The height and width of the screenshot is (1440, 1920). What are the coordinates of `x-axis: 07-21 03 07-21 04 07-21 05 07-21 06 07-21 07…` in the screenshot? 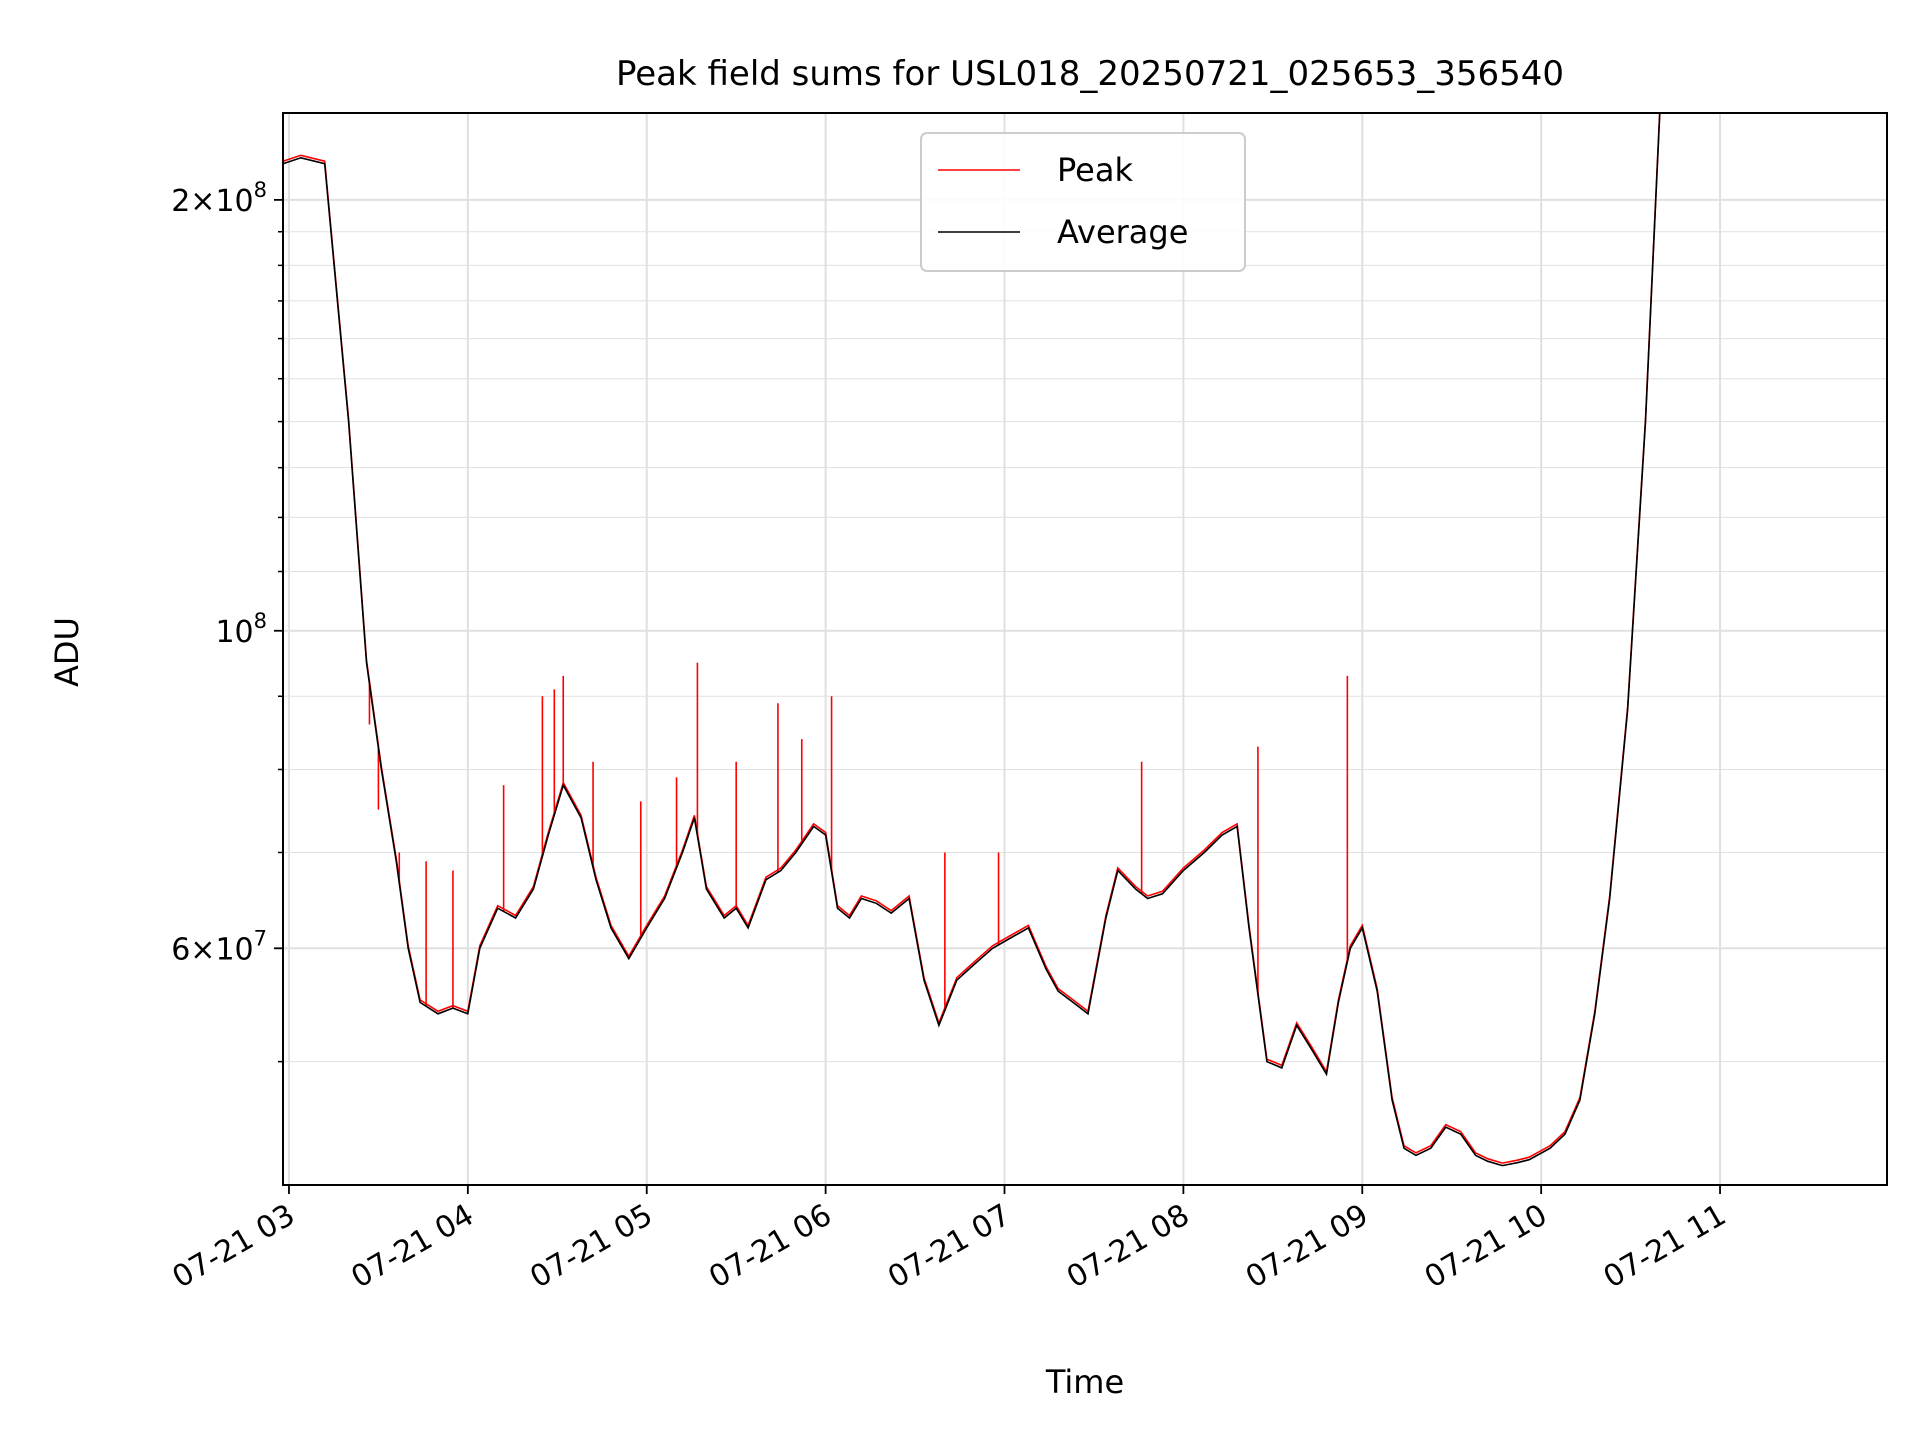 It's located at (949, 1240).